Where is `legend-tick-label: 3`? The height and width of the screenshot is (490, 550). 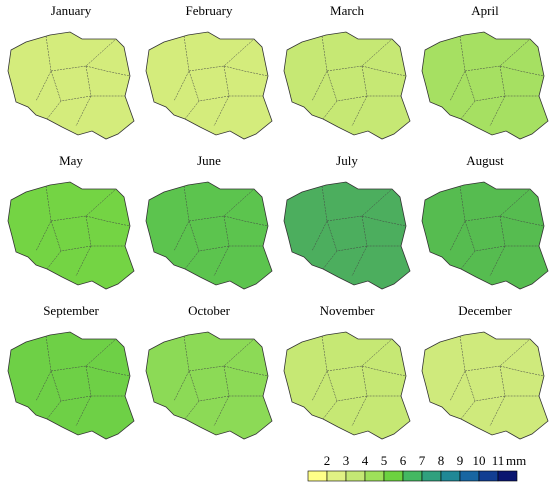 legend-tick-label: 3 is located at coordinates (346, 460).